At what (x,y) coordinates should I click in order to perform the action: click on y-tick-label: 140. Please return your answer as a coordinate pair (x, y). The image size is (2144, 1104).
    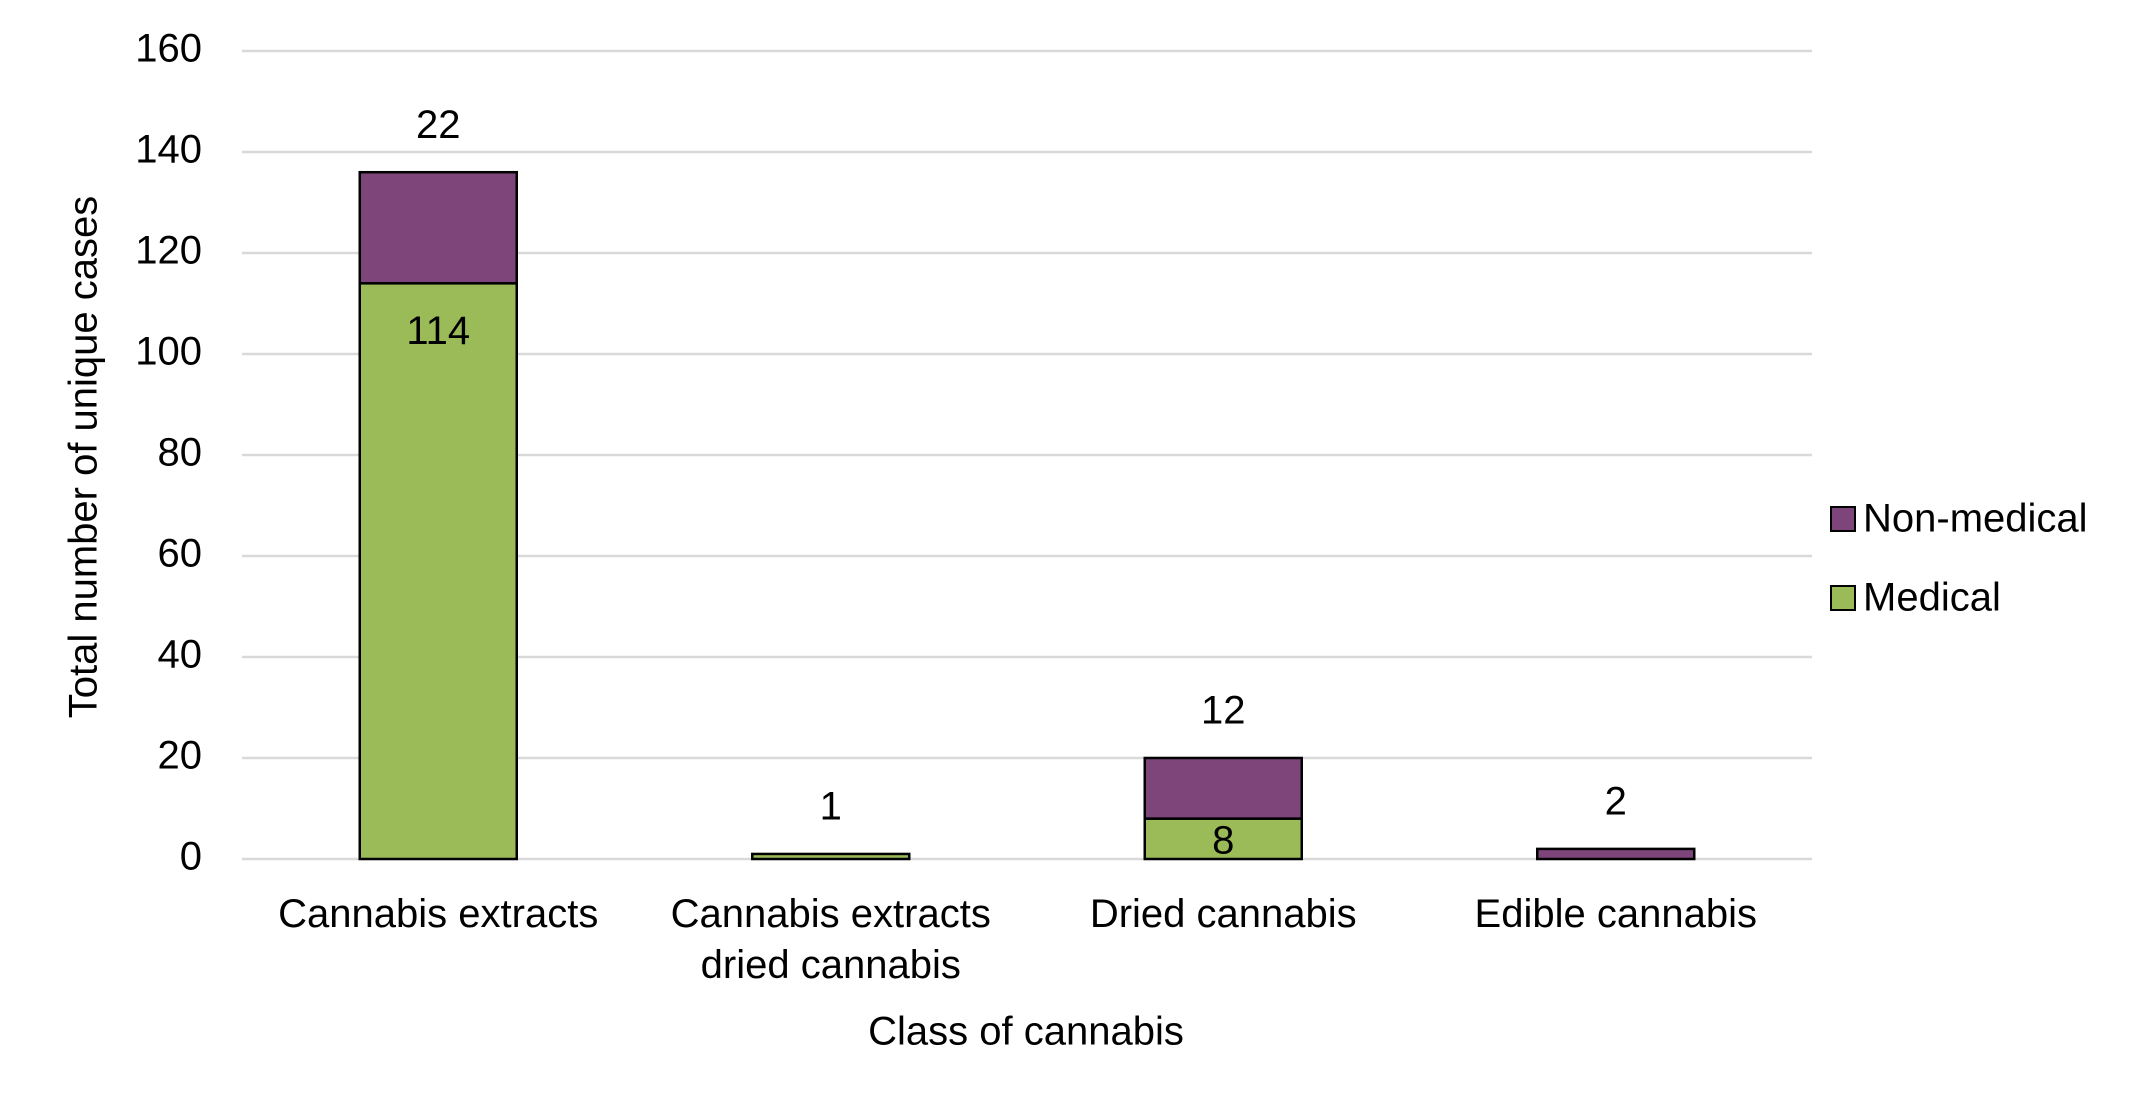
    Looking at the image, I should click on (168, 150).